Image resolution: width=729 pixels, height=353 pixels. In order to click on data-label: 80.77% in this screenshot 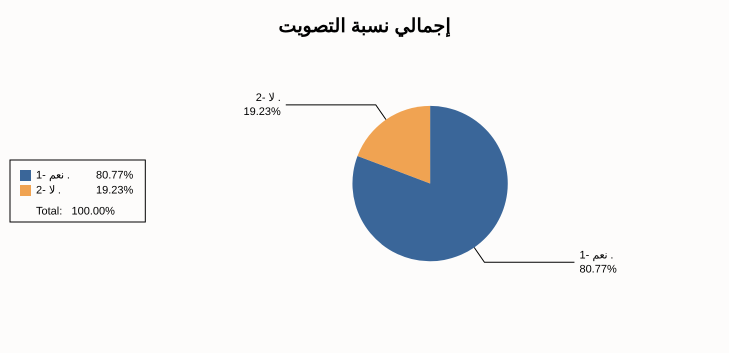, I will do `click(598, 269)`.